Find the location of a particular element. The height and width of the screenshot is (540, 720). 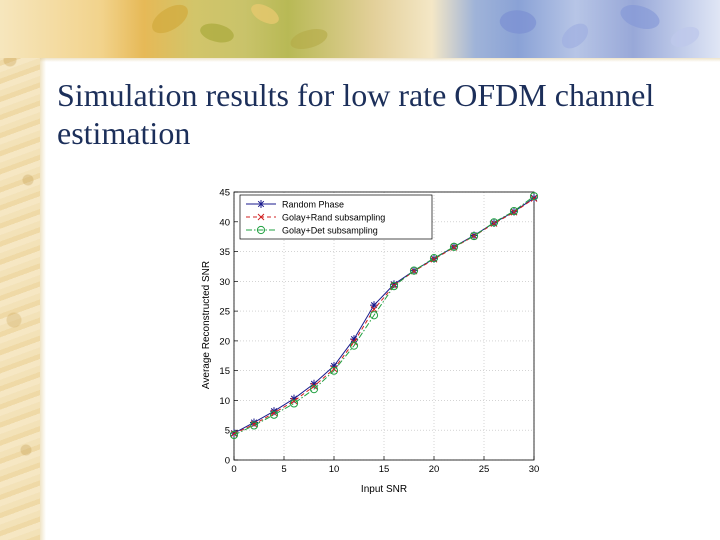

legend-label: Golay+Rand subsampling is located at coordinates (333, 218).